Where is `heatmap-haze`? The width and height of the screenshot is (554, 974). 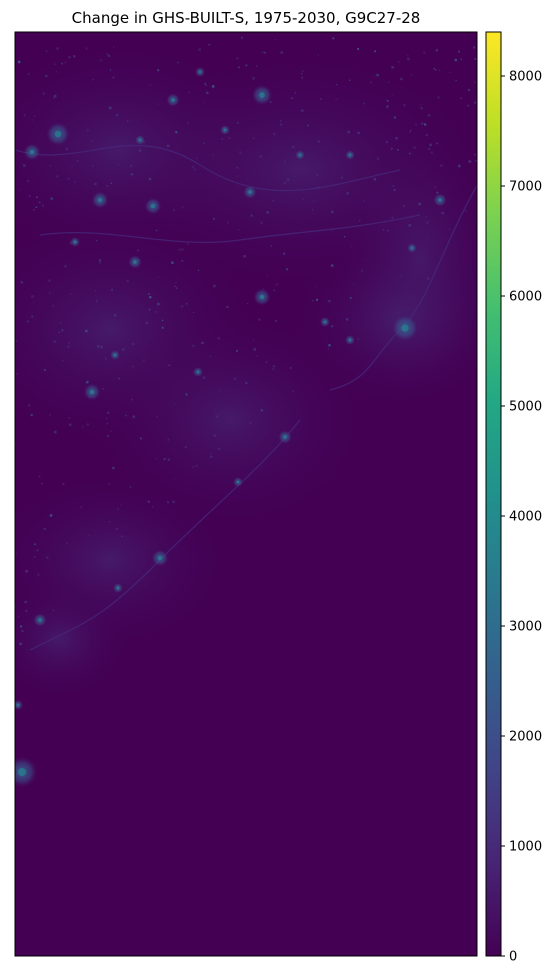 heatmap-haze is located at coordinates (72, 640).